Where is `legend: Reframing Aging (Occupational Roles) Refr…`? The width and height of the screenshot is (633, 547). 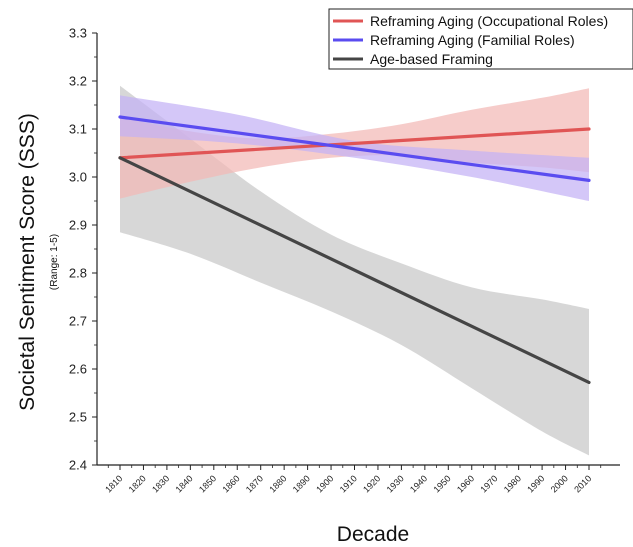 legend: Reframing Aging (Occupational Roles) Refr… is located at coordinates (480, 39).